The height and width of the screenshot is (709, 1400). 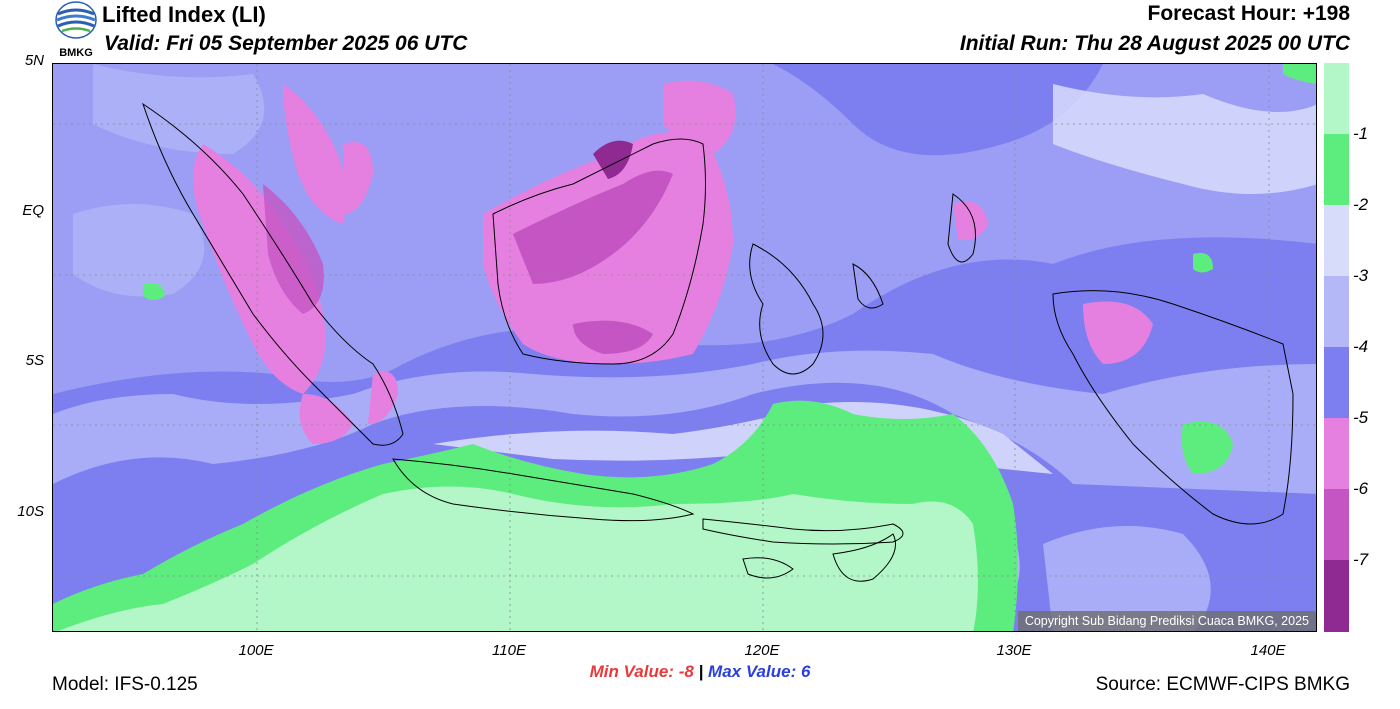 What do you see at coordinates (1361, 204) in the screenshot?
I see `scale-label: -2` at bounding box center [1361, 204].